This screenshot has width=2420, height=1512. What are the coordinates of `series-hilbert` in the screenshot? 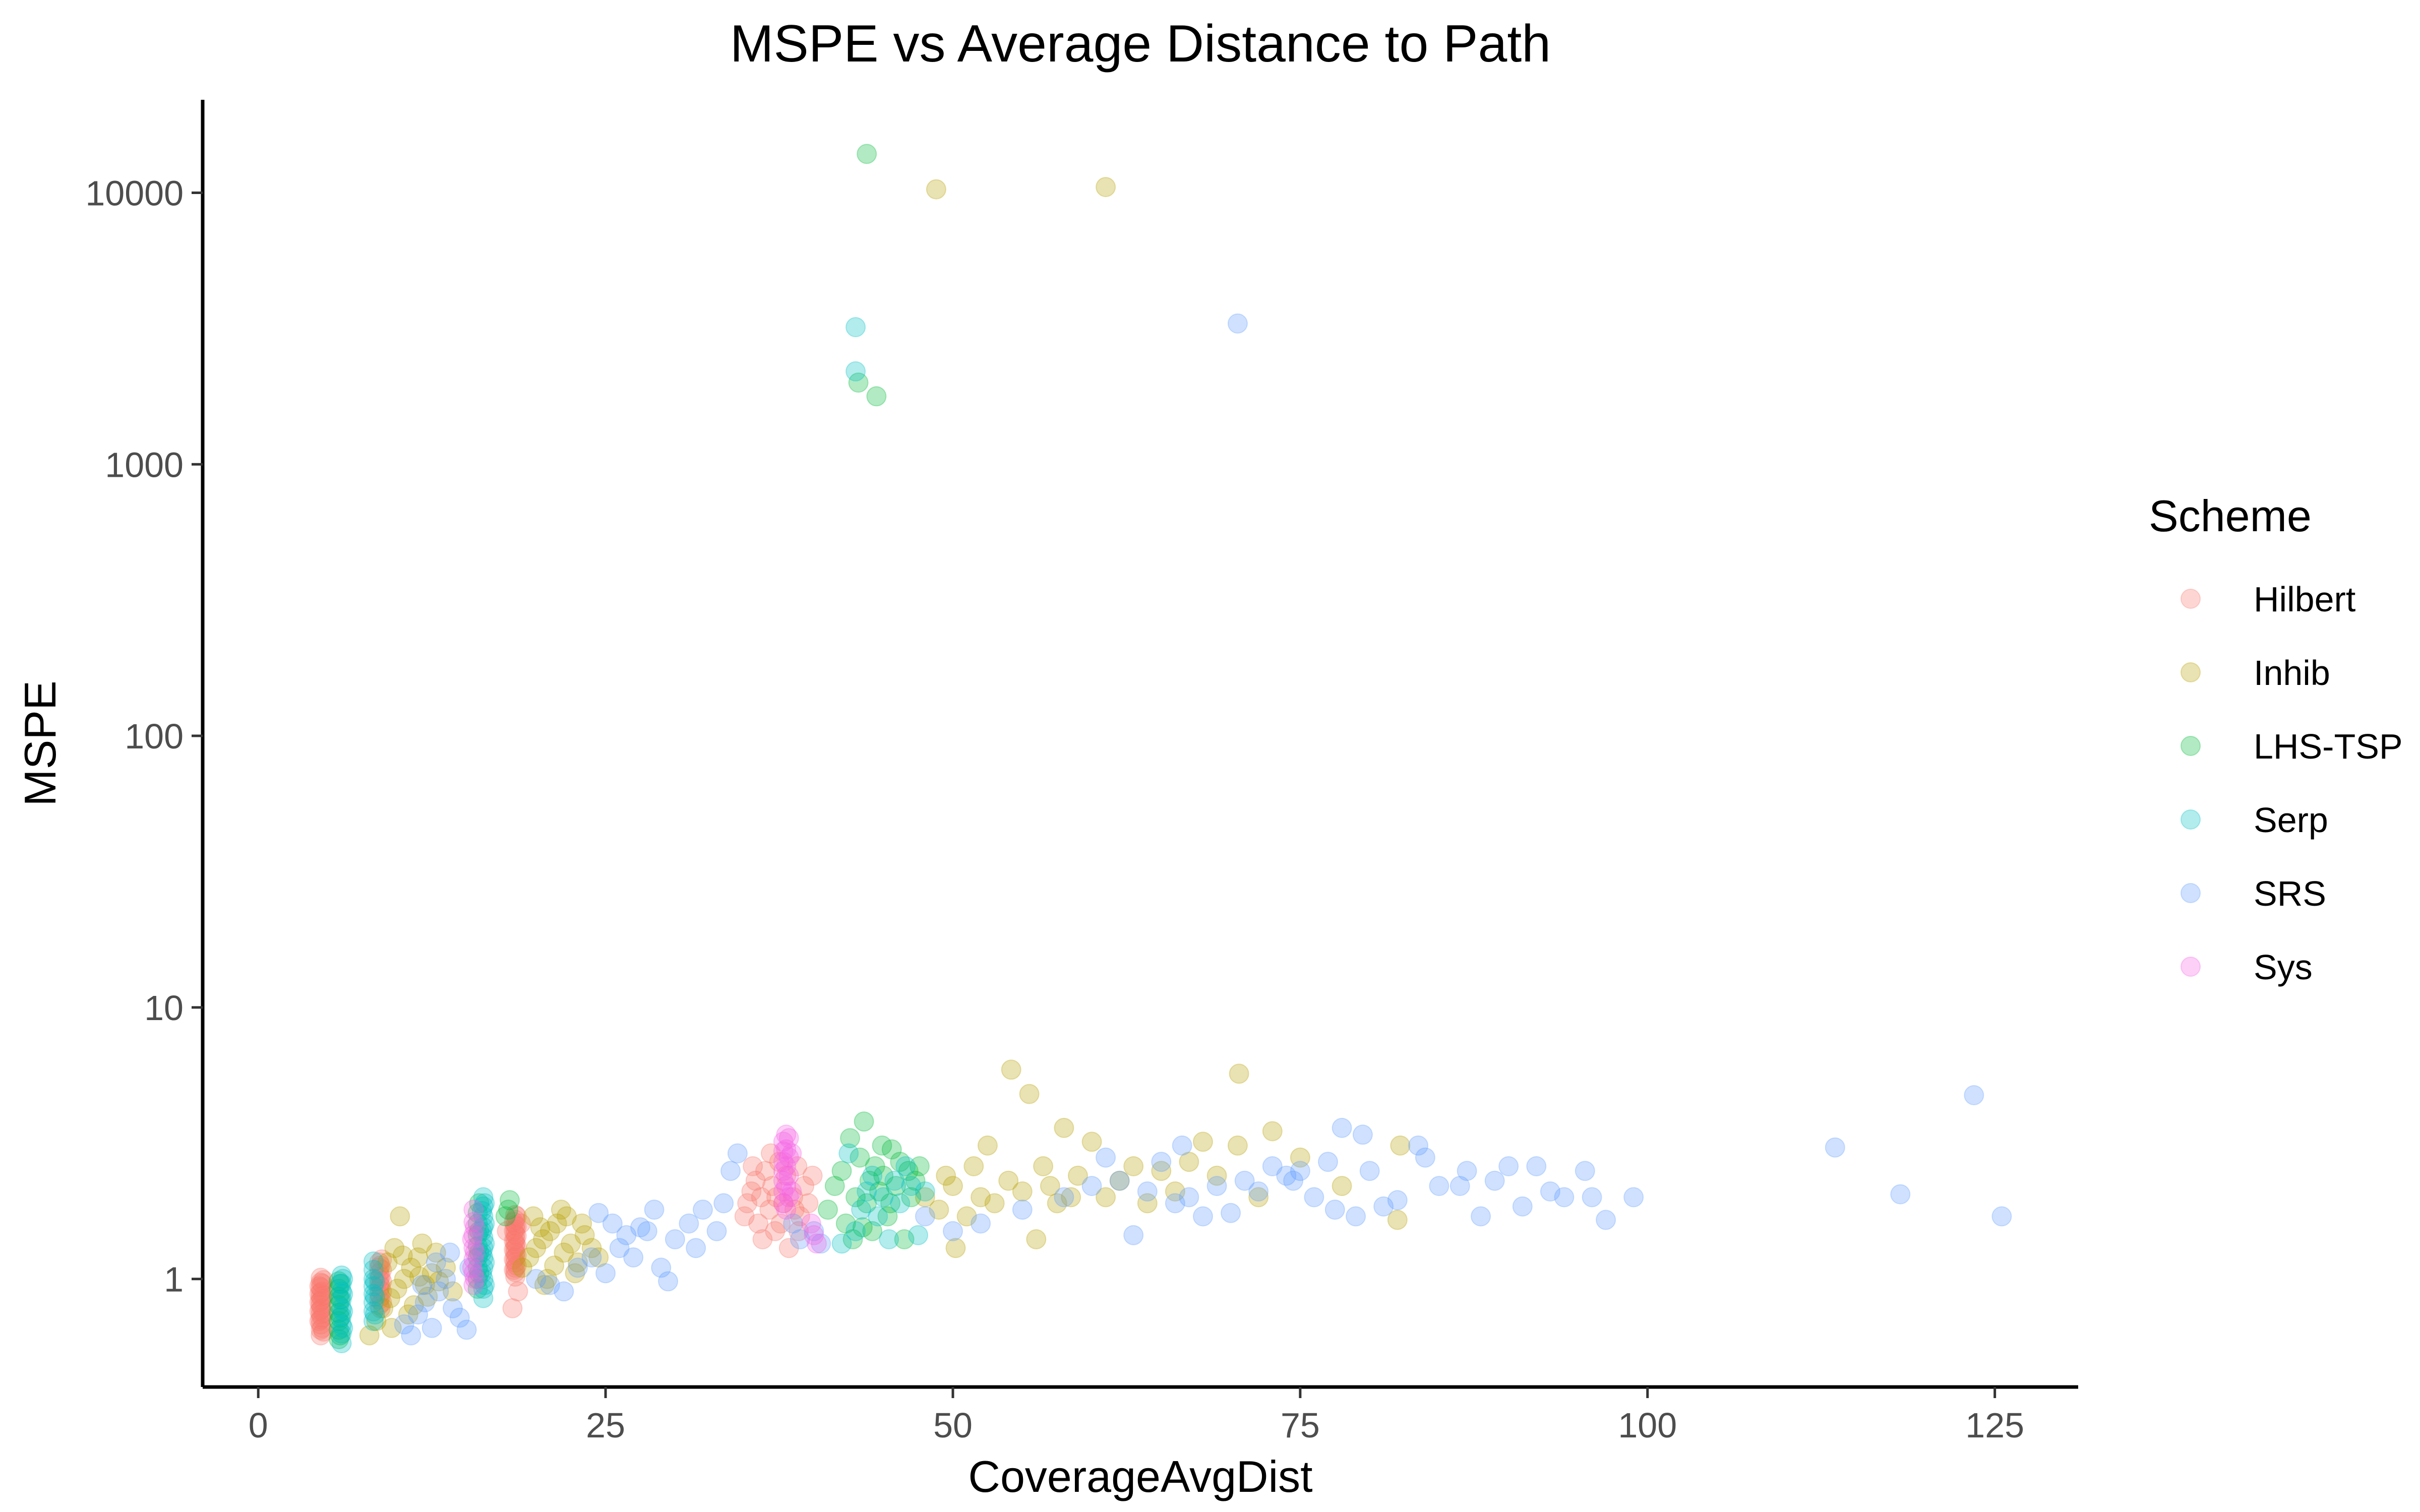 It's located at (566, 1244).